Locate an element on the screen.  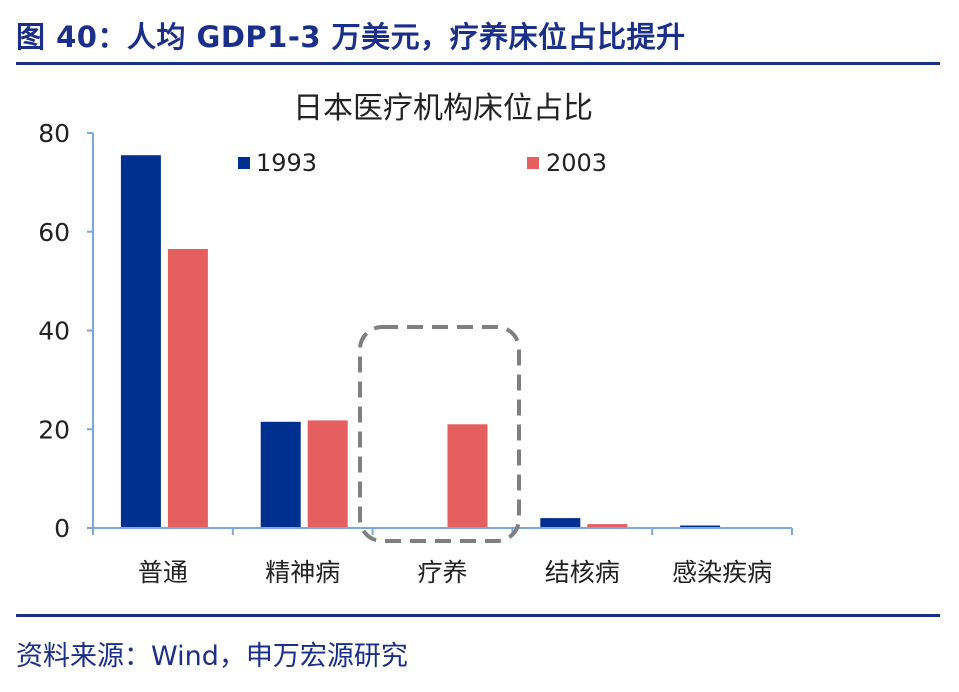
x-tick-label: 精神病 is located at coordinates (302, 572).